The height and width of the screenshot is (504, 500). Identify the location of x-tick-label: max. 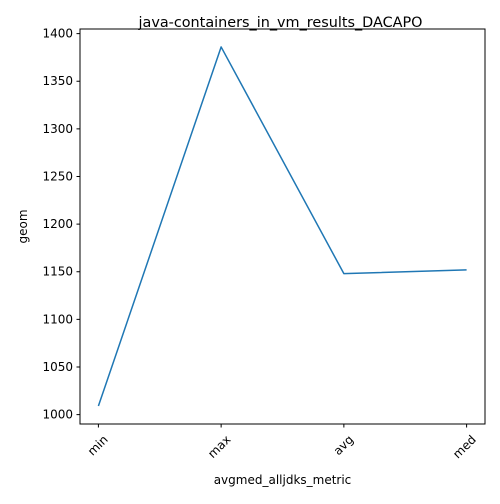
(219, 446).